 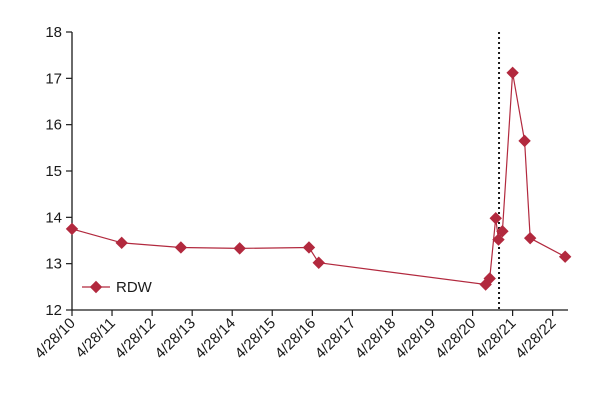 What do you see at coordinates (53, 171) in the screenshot?
I see `y-tick-label: 15` at bounding box center [53, 171].